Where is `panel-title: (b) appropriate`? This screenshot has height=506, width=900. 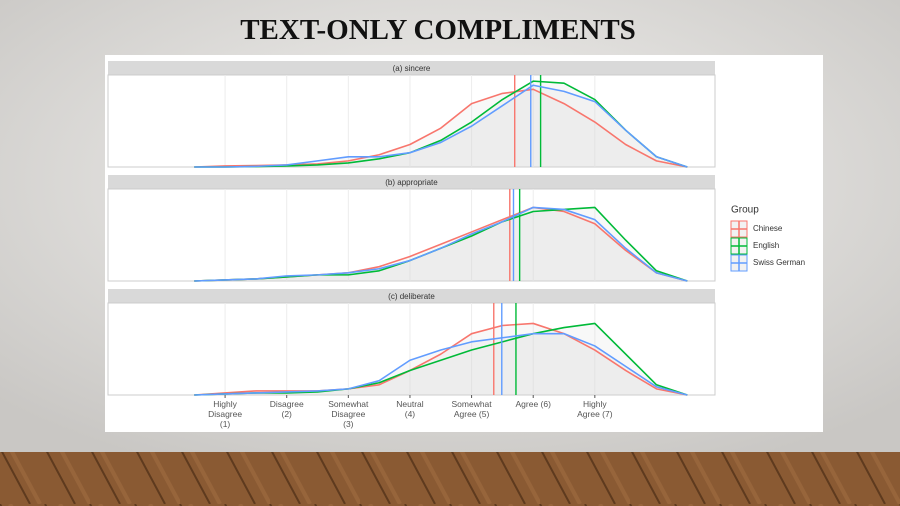
panel-title: (b) appropriate is located at coordinates (411, 182).